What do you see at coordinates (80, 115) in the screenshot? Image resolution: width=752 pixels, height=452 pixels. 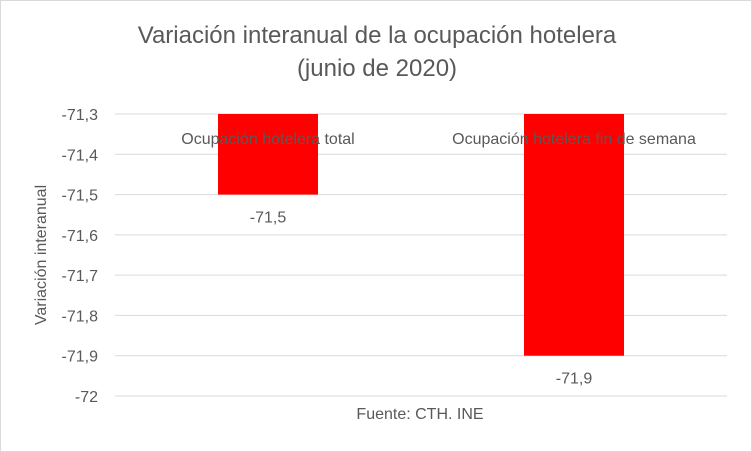 I see `y-tick-label: -71,3` at bounding box center [80, 115].